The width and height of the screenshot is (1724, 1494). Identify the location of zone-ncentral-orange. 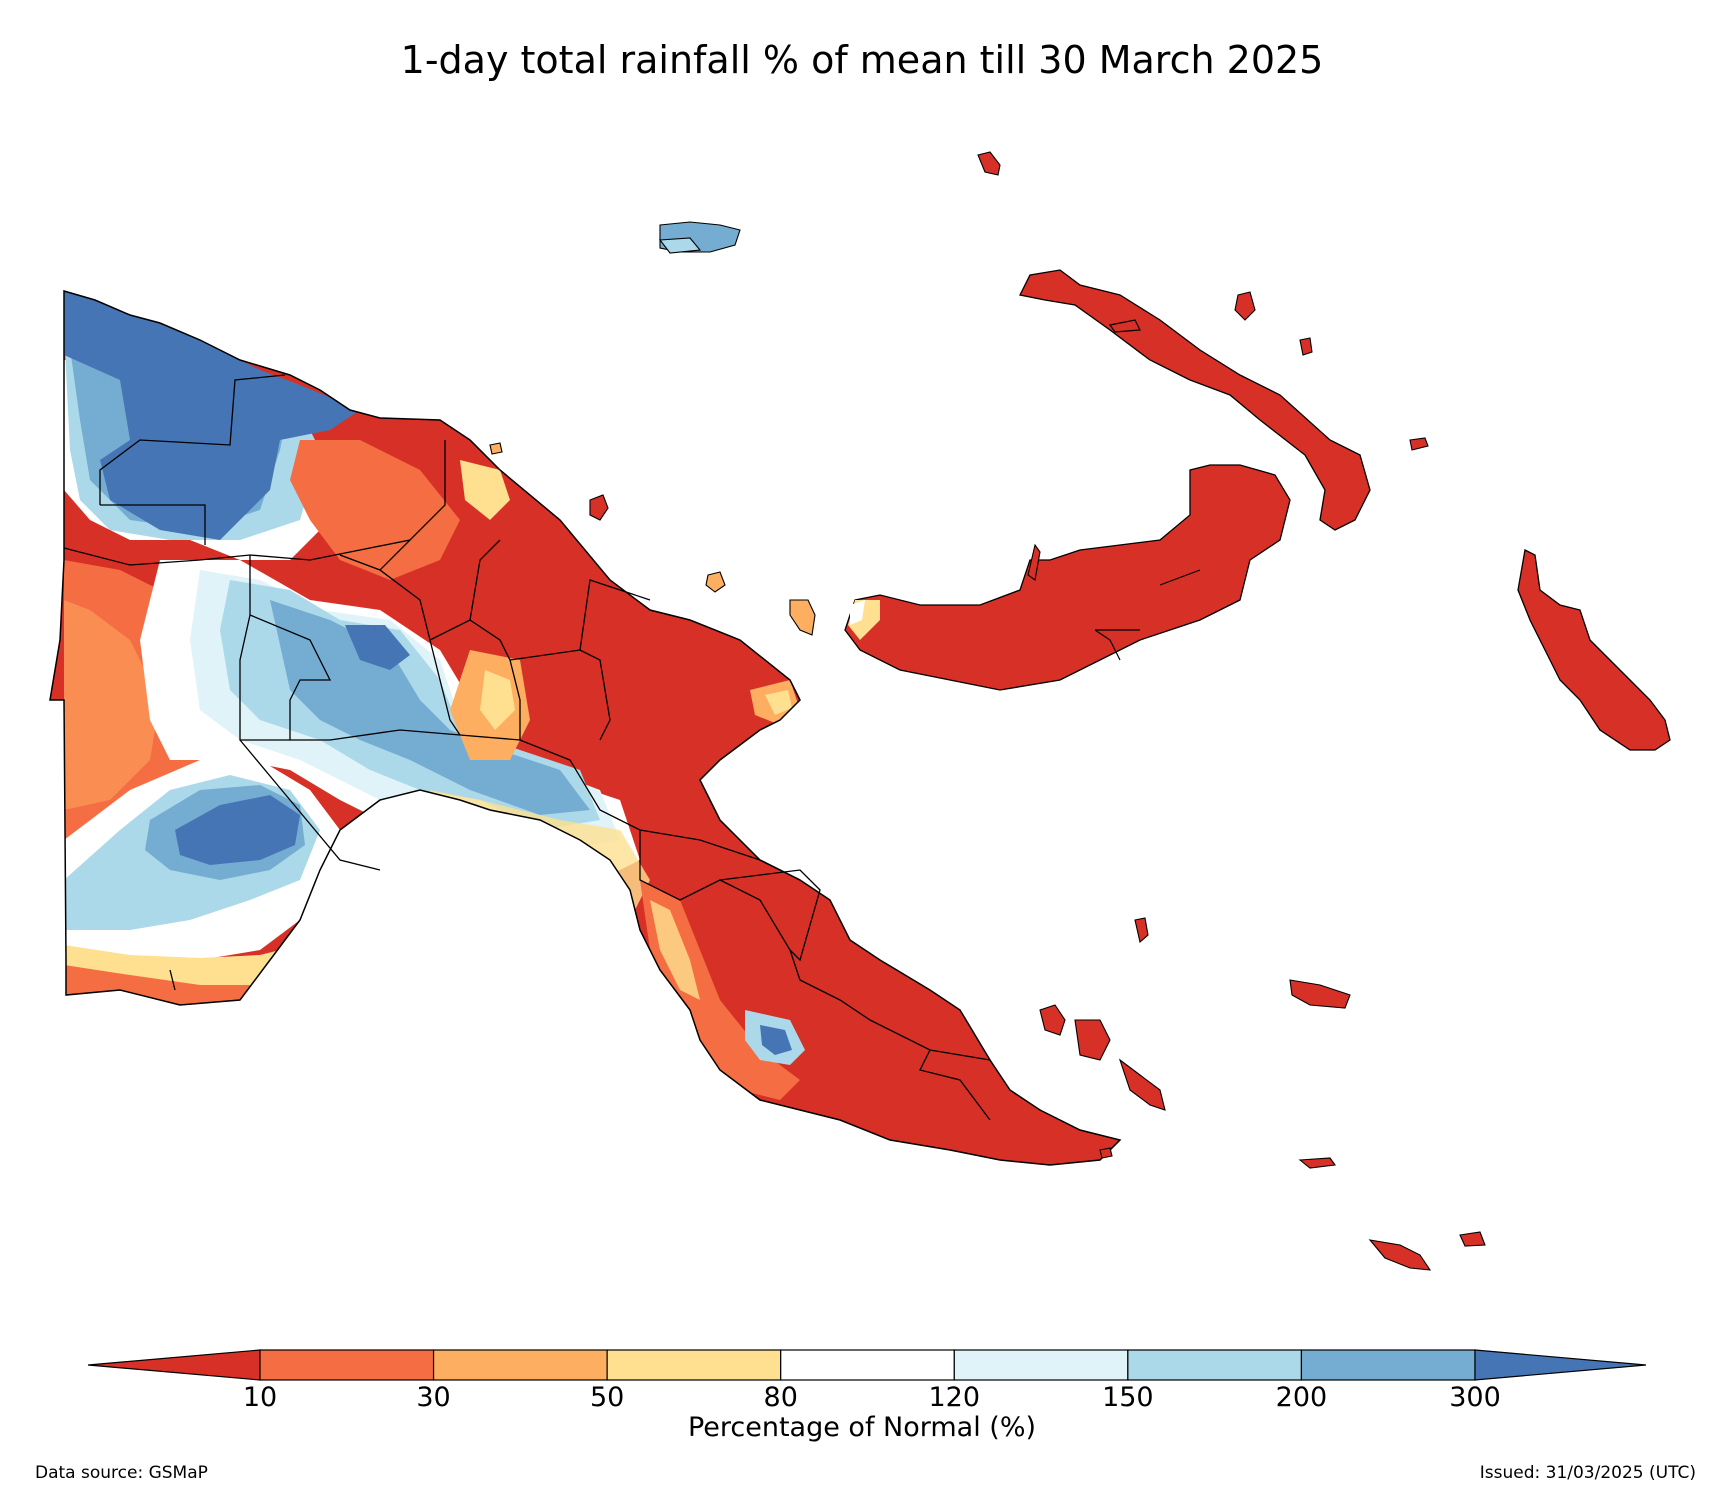
(375, 510).